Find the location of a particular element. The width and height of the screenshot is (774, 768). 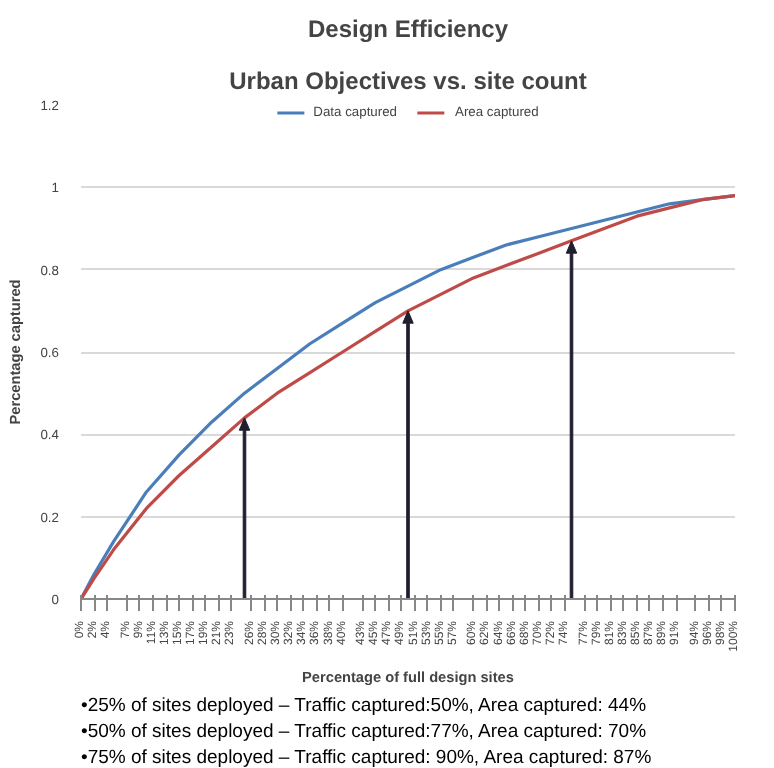

chart-title: Design Efficiency is located at coordinates (408, 29).